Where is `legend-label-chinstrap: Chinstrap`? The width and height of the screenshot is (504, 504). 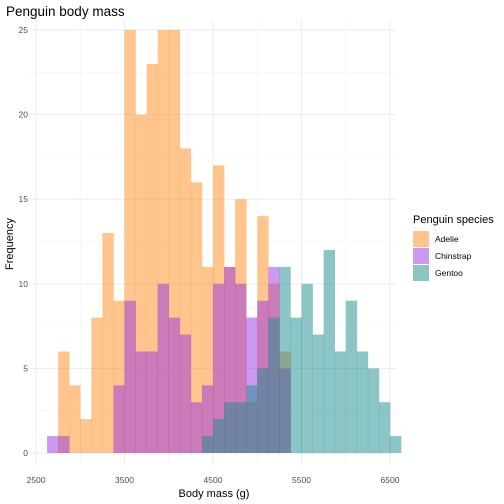
legend-label-chinstrap: Chinstrap is located at coordinates (453, 256).